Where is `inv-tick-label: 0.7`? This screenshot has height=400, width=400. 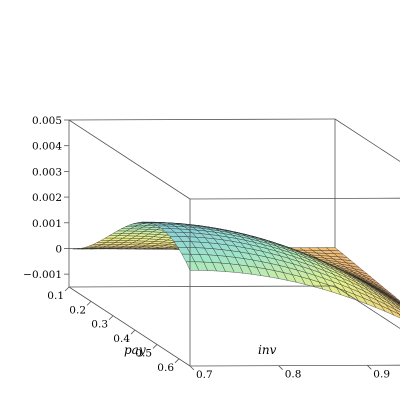
inv-tick-label: 0.7 is located at coordinates (204, 375).